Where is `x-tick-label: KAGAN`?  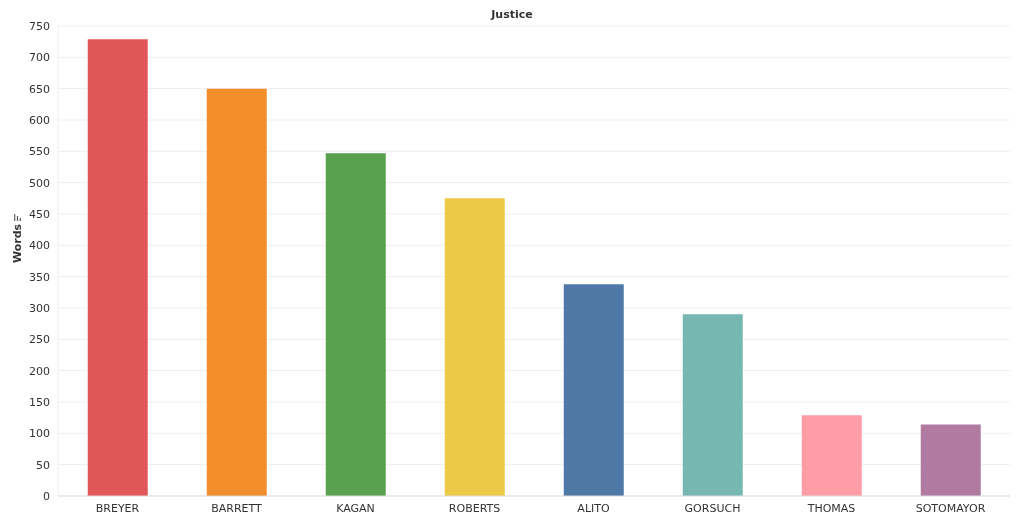
x-tick-label: KAGAN is located at coordinates (355, 508).